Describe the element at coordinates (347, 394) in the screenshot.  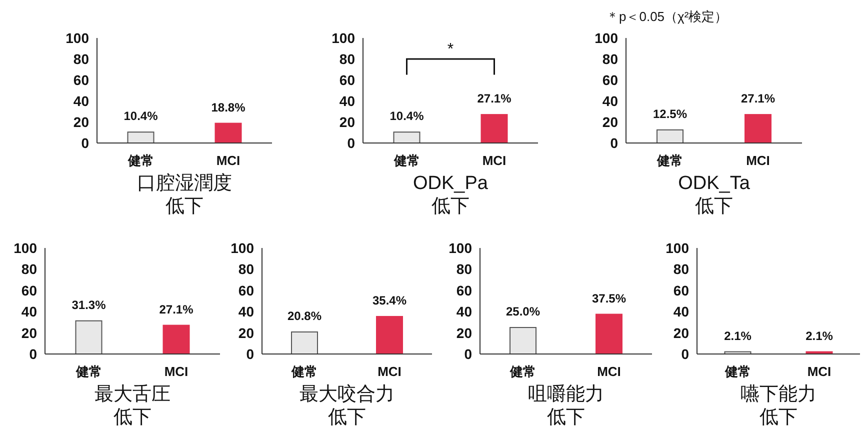
I see `text: 最大咬合力` at that location.